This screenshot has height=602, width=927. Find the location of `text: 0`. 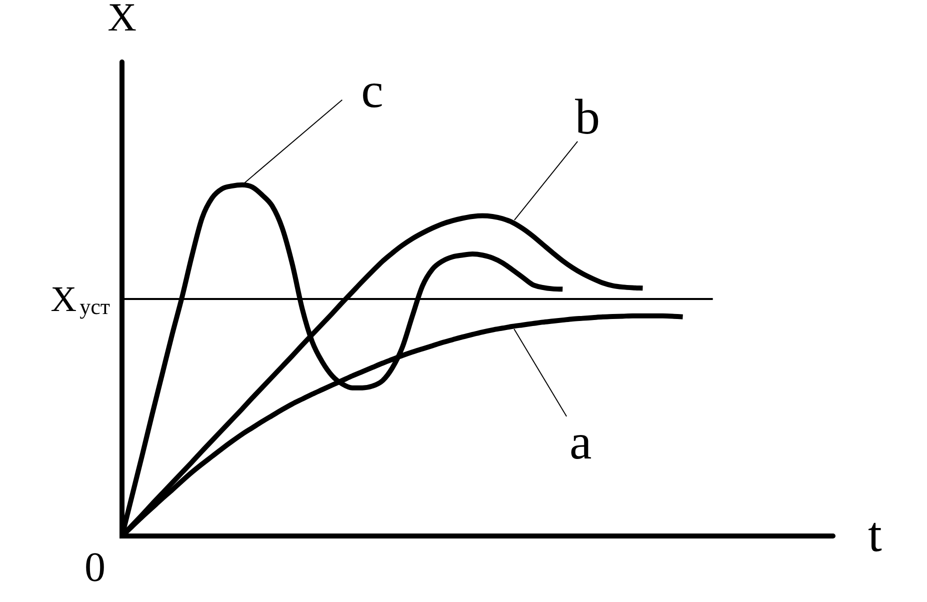

text: 0 is located at coordinates (95, 568).